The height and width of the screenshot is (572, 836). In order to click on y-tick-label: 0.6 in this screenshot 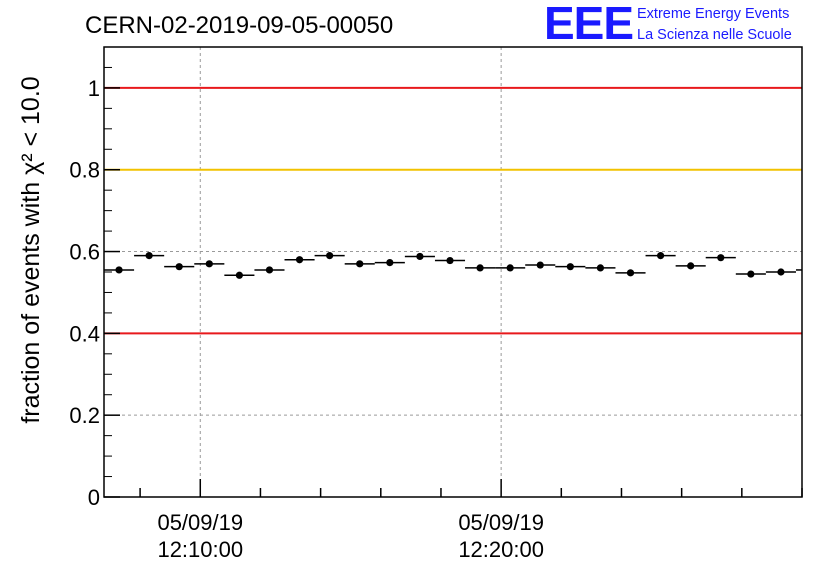, I will do `click(84, 252)`.